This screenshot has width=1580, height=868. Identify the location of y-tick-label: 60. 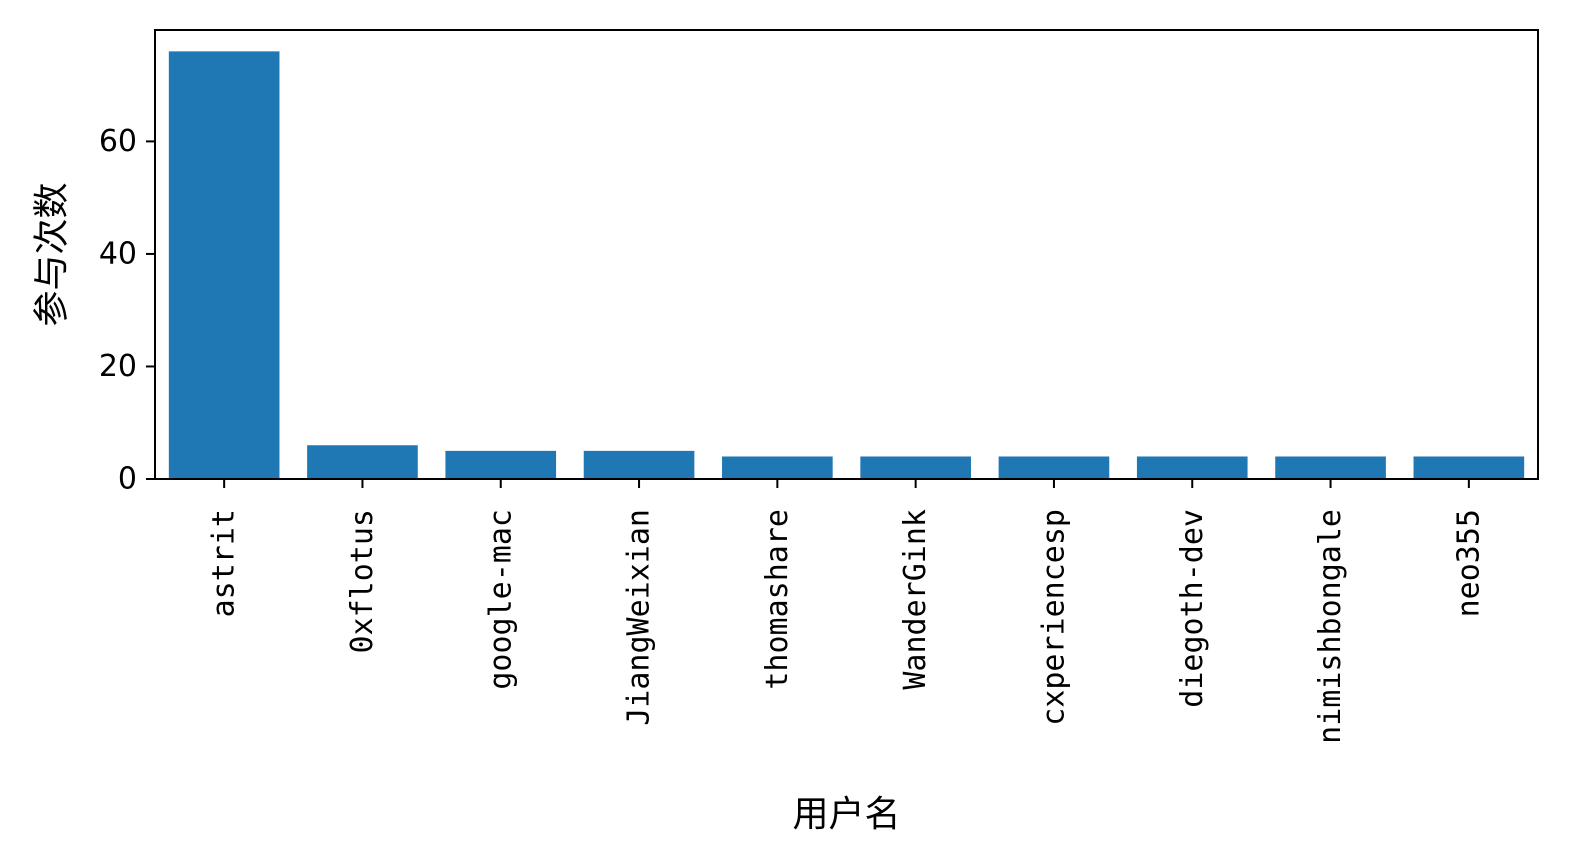
(118, 141).